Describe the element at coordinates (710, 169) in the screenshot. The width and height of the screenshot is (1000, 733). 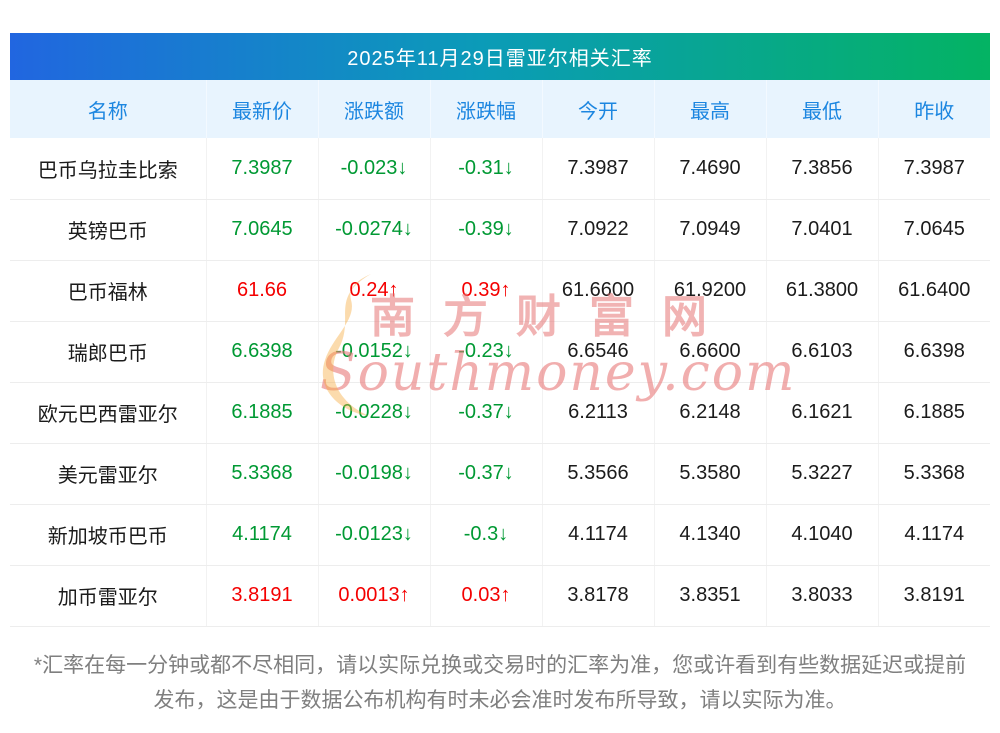
I see `cell-high: 7.4690` at that location.